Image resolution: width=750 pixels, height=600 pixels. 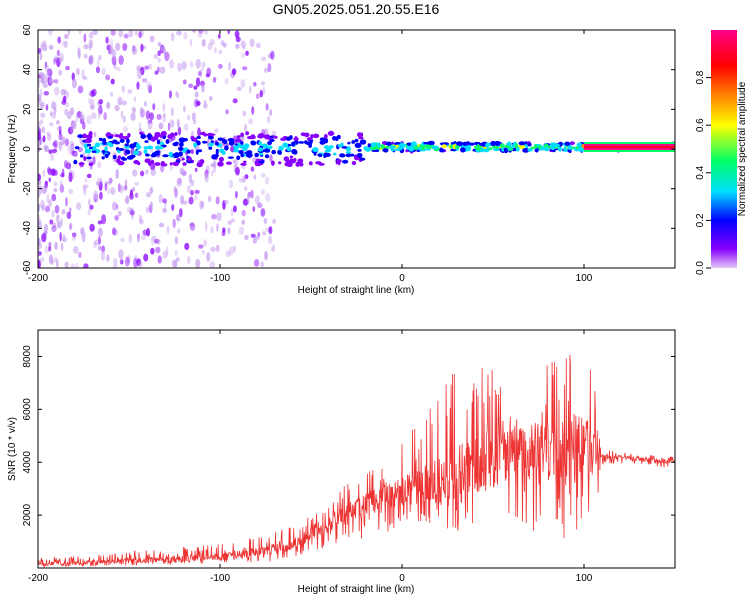 I want to click on snr-x-label: Height of straight line (km), so click(x=356, y=589).